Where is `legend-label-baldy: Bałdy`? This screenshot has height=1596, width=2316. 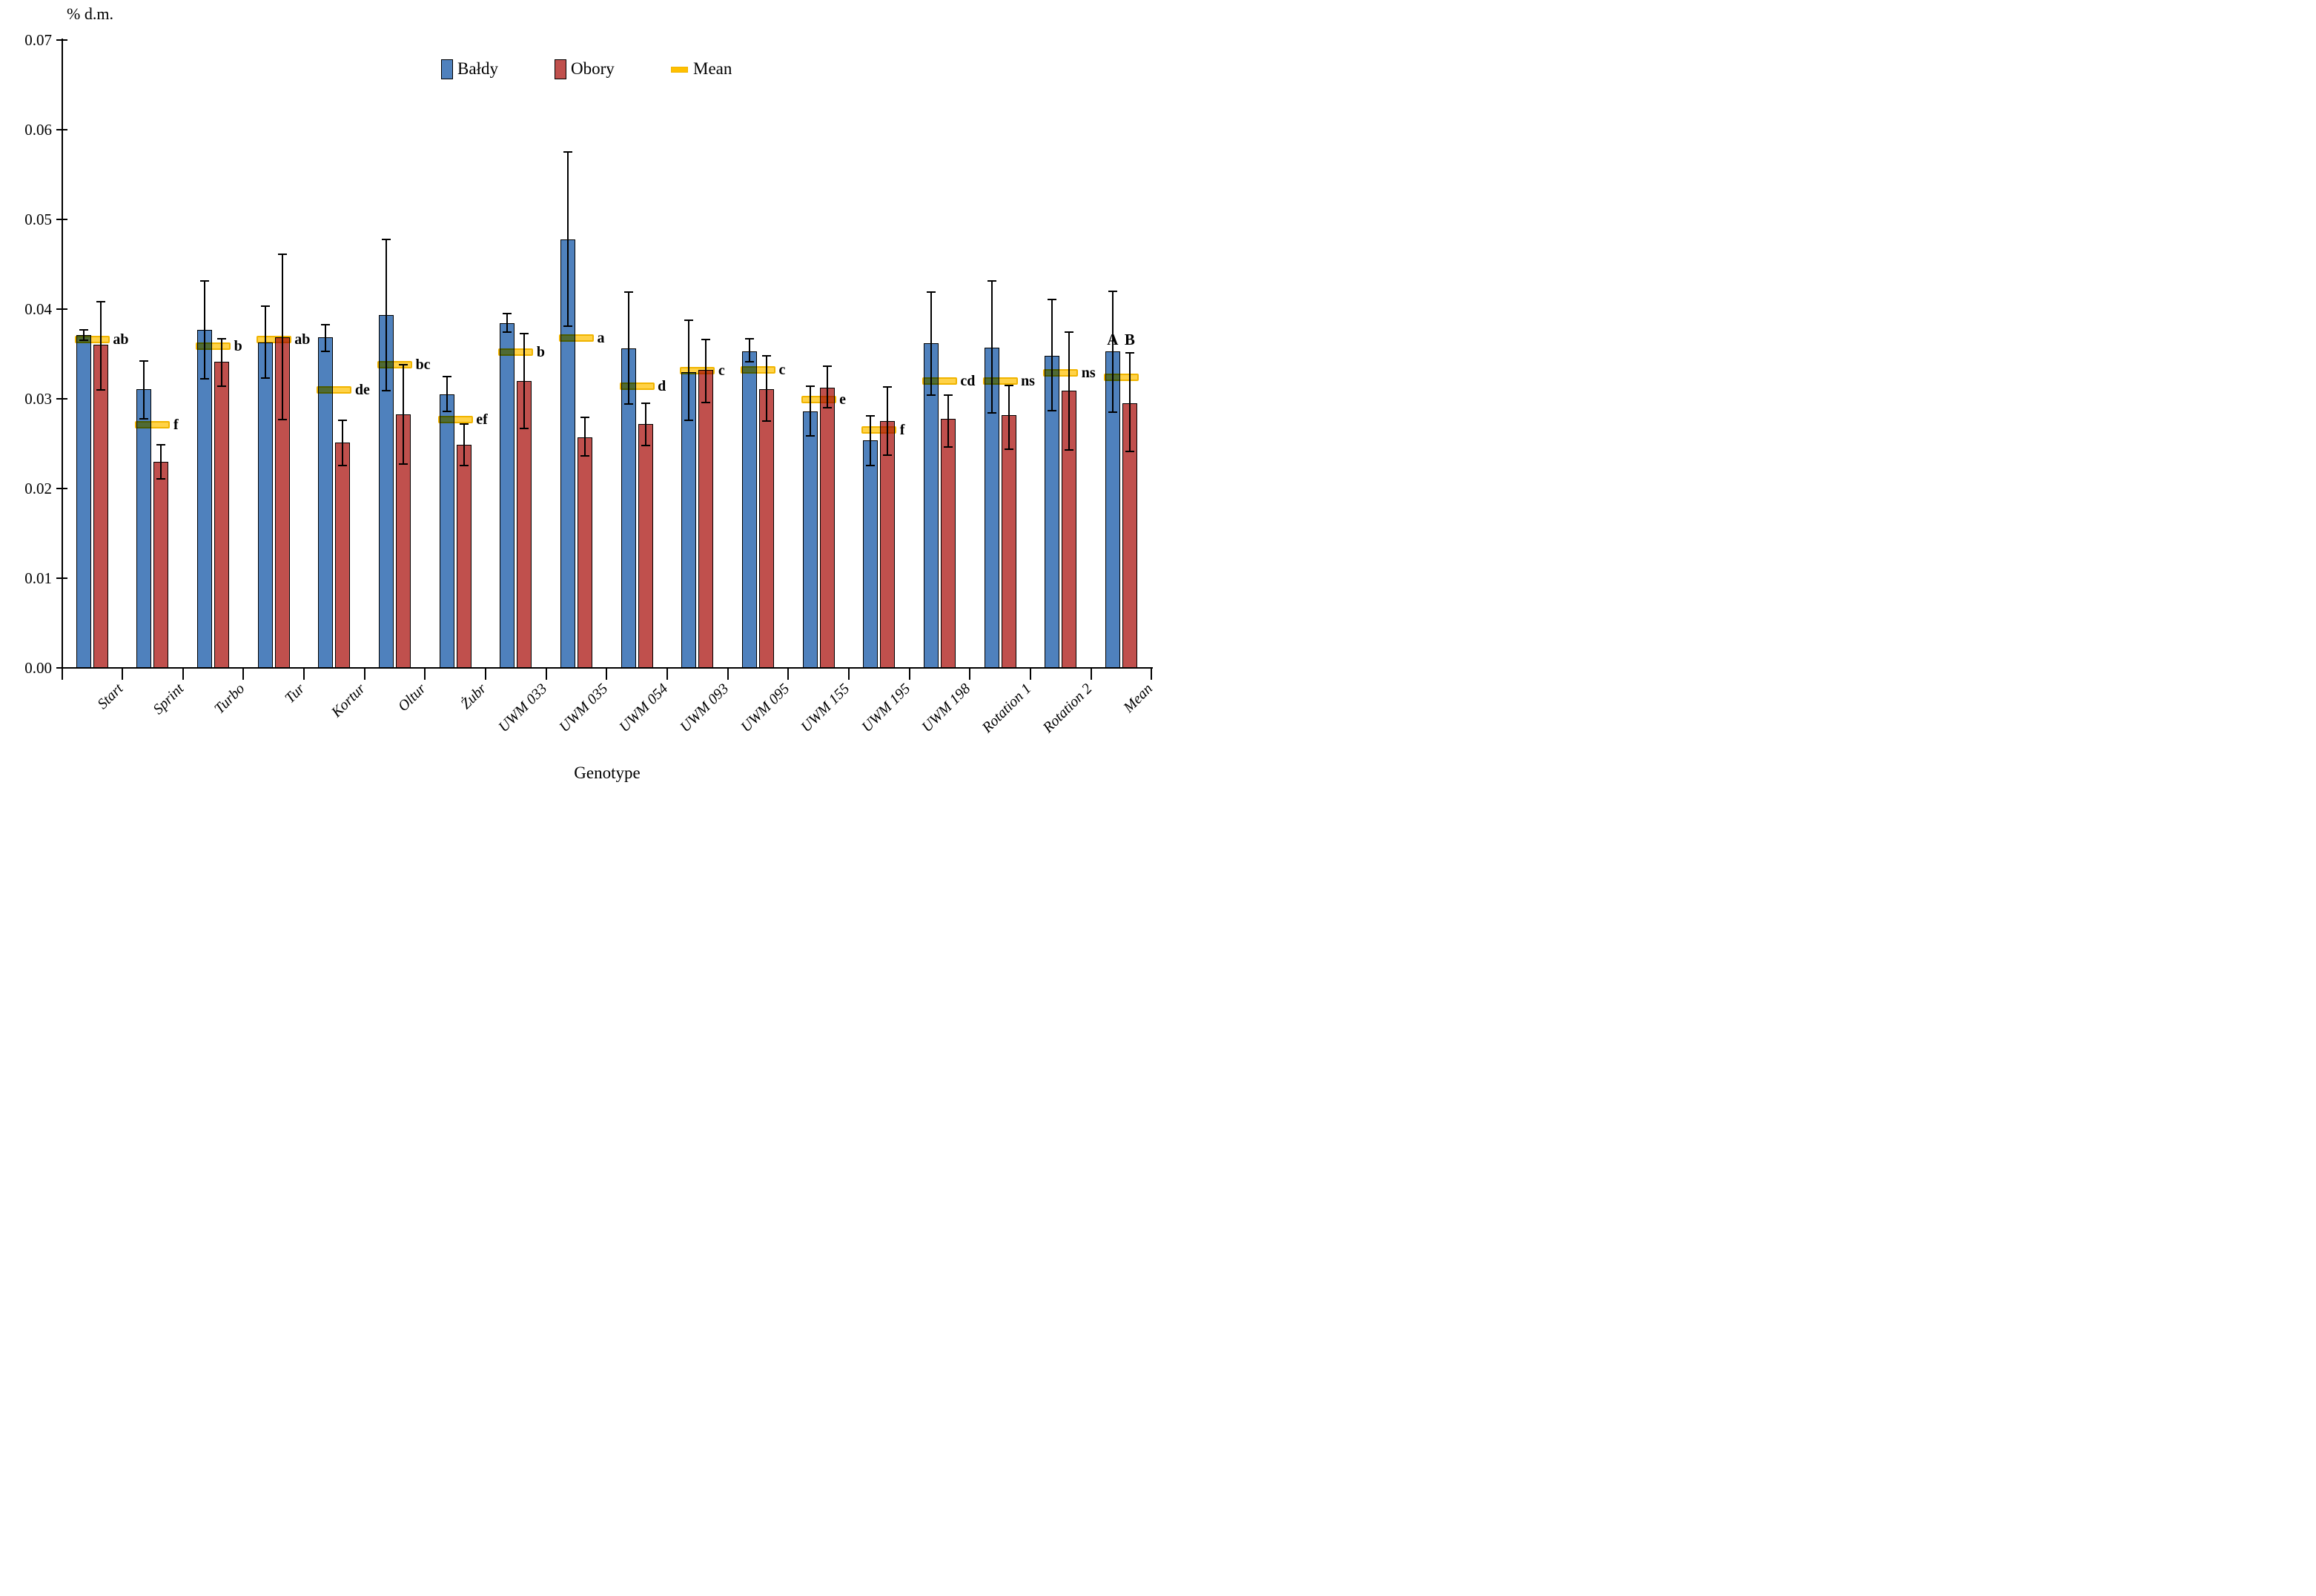
legend-label-baldy: Bałdy is located at coordinates (477, 68).